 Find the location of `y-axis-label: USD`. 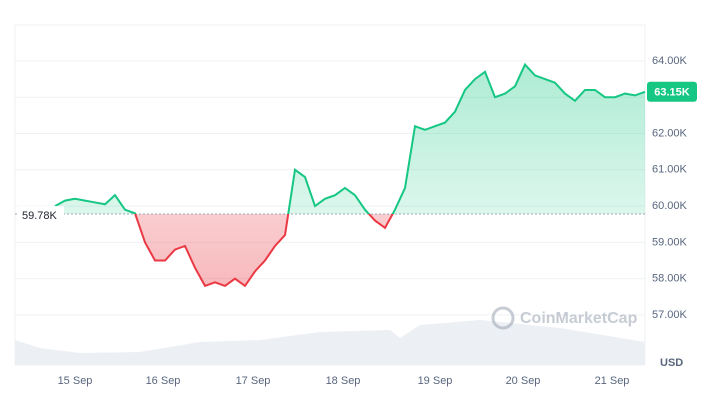

y-axis-label: USD is located at coordinates (671, 363).